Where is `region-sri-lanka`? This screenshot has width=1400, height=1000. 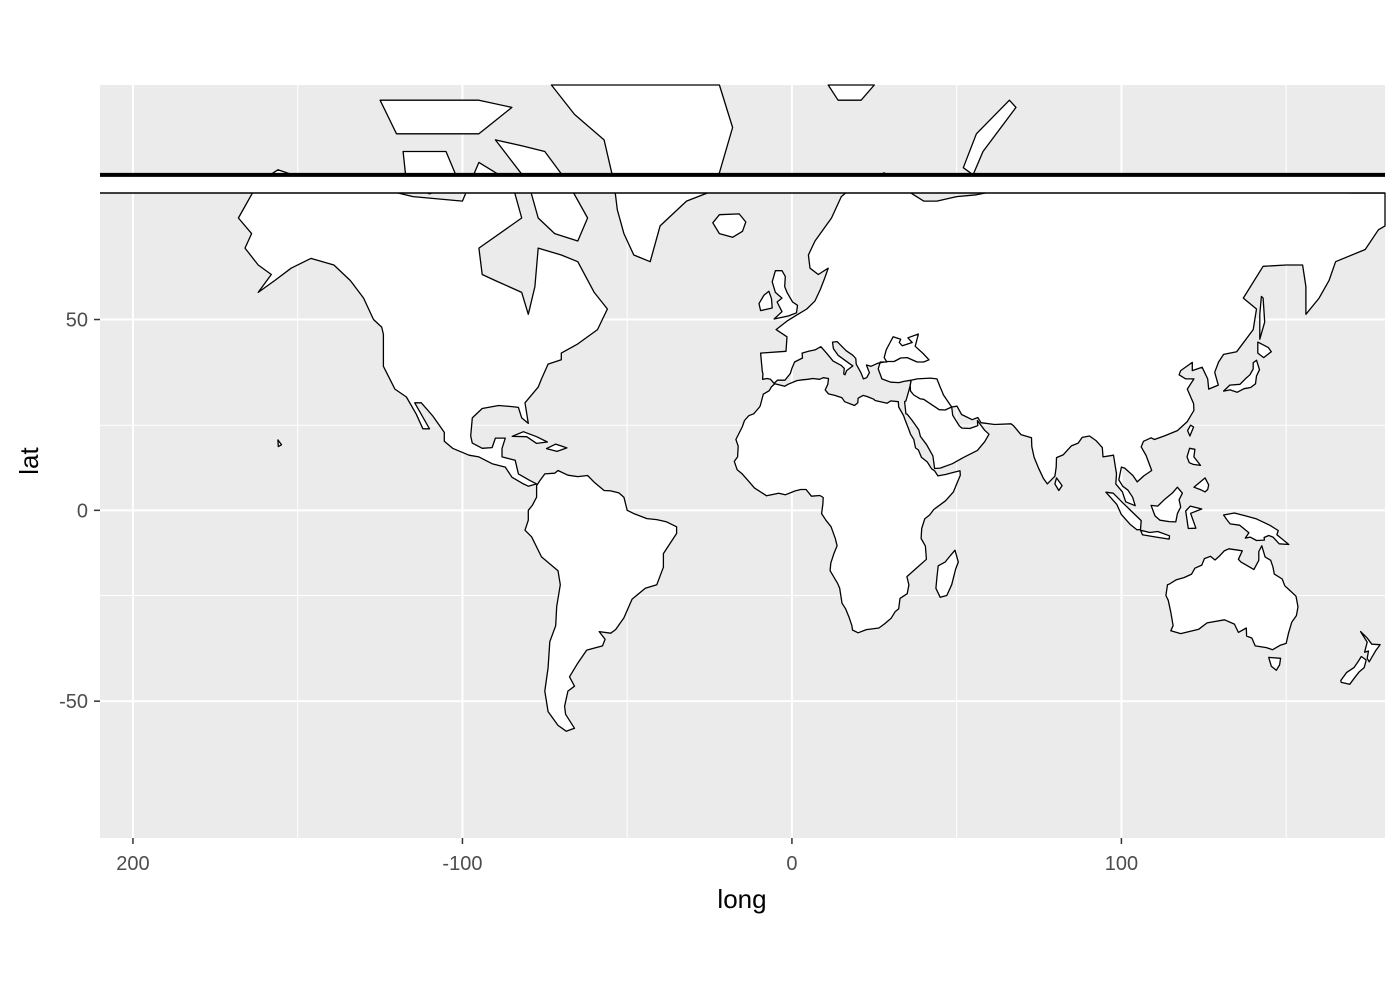
region-sri-lanka is located at coordinates (1058, 484).